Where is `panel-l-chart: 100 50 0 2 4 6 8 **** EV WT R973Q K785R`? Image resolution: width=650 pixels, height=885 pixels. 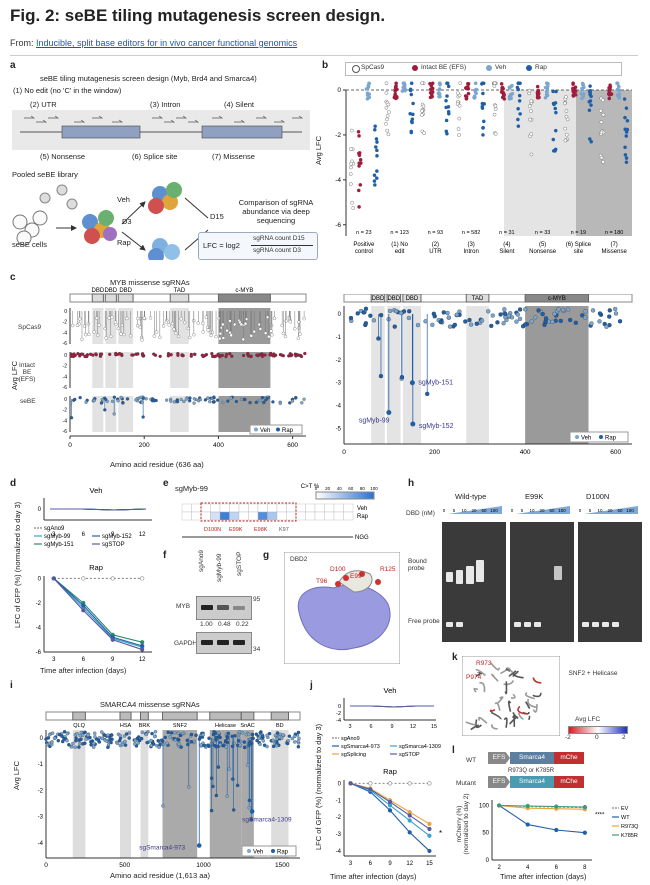
panel-l-chart: 100 50 0 2 4 6 8 **** EV WT R973Q K785R is located at coordinates (559, 835).